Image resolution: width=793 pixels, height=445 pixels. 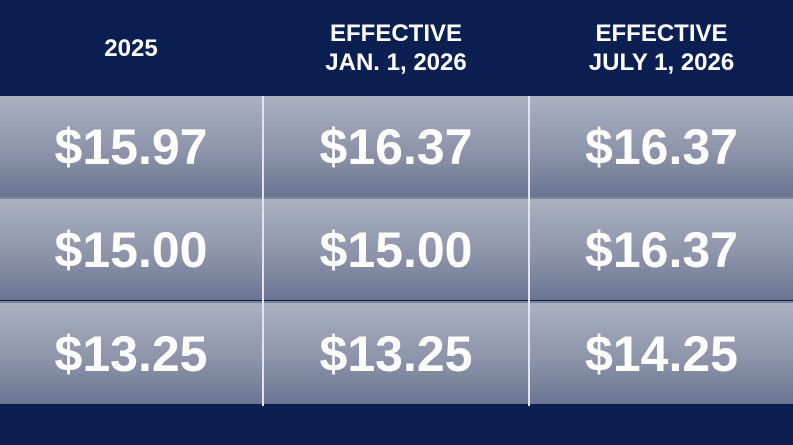 I want to click on header-label-line2: JULY 1, 2026, so click(x=661, y=62).